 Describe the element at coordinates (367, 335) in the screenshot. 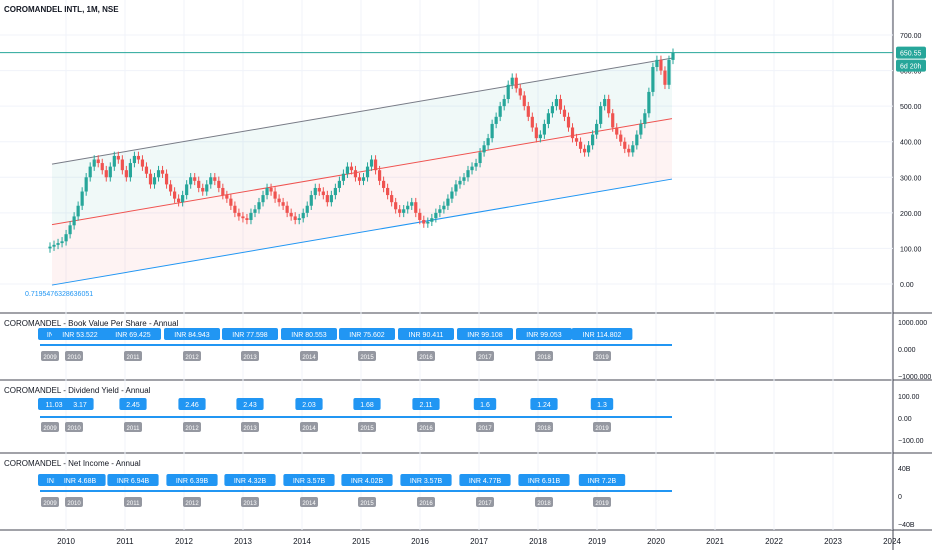

I see `value-label: INR 75.602` at that location.